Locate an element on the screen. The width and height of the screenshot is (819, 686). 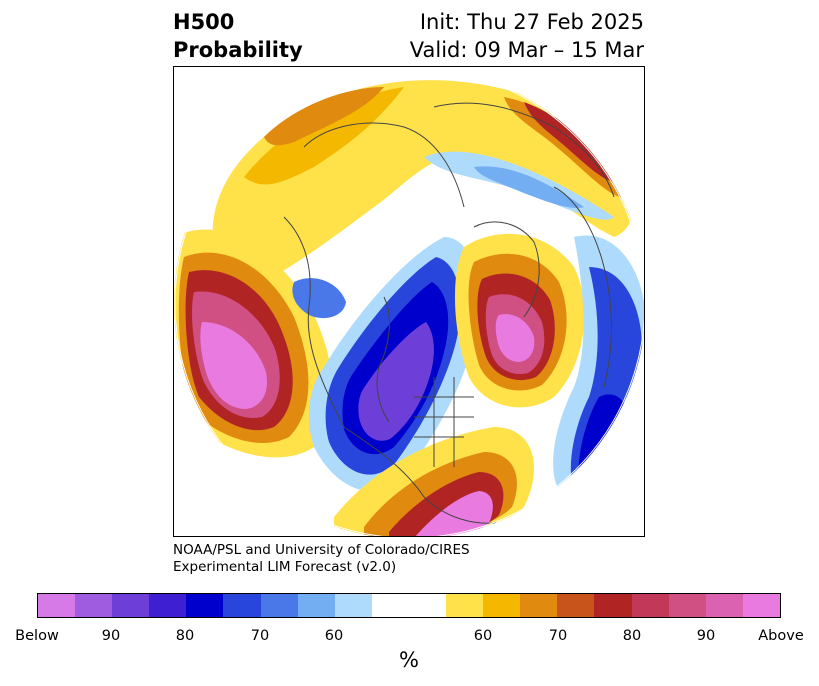
above-region-greenland-core is located at coordinates (515, 338).